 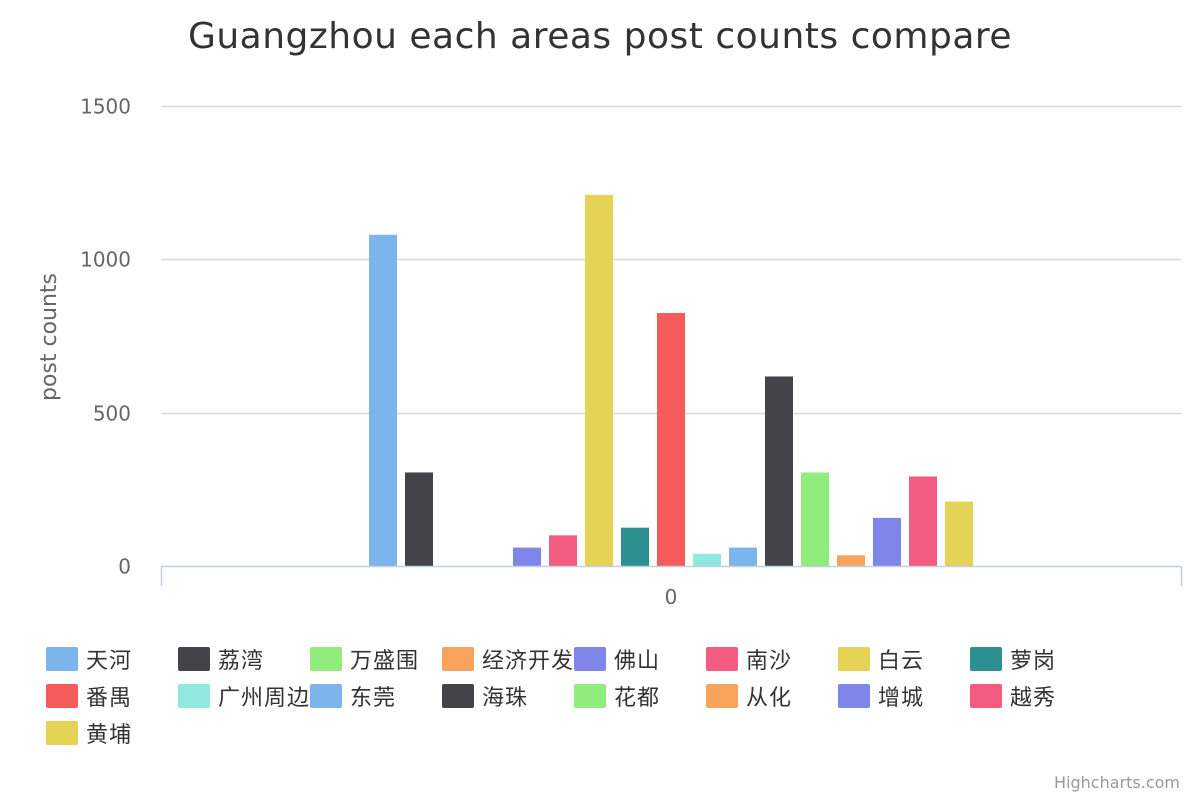 What do you see at coordinates (112, 414) in the screenshot?
I see `y-tick-label: 500` at bounding box center [112, 414].